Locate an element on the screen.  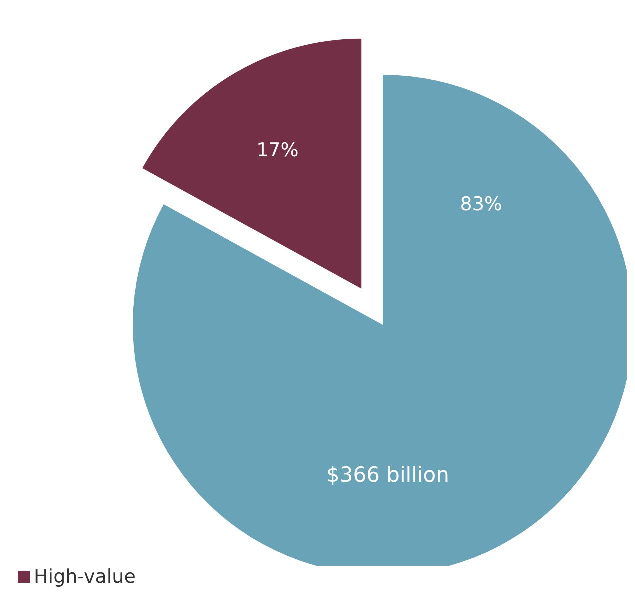
data-label: 17% is located at coordinates (277, 150).